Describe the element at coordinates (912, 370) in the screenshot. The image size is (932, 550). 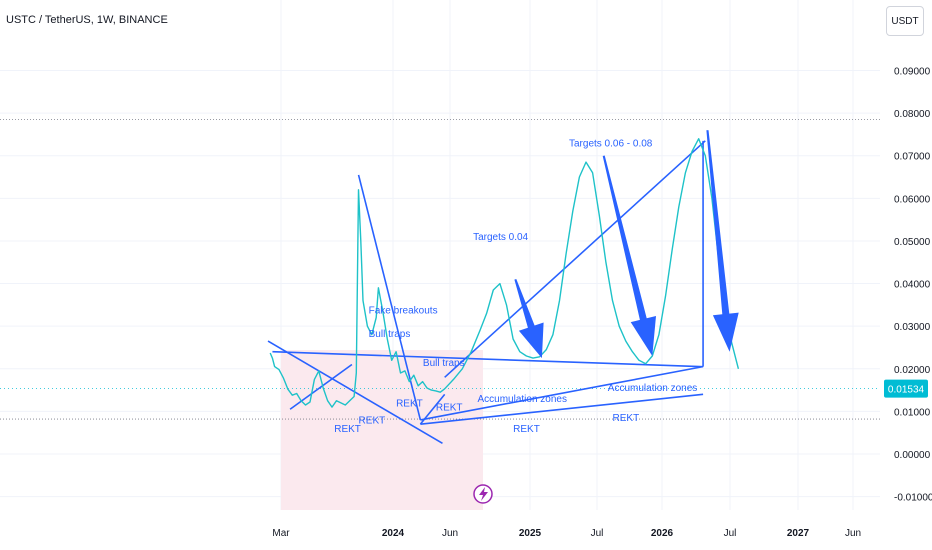
I see `y-tick-label: 0.02000` at that location.